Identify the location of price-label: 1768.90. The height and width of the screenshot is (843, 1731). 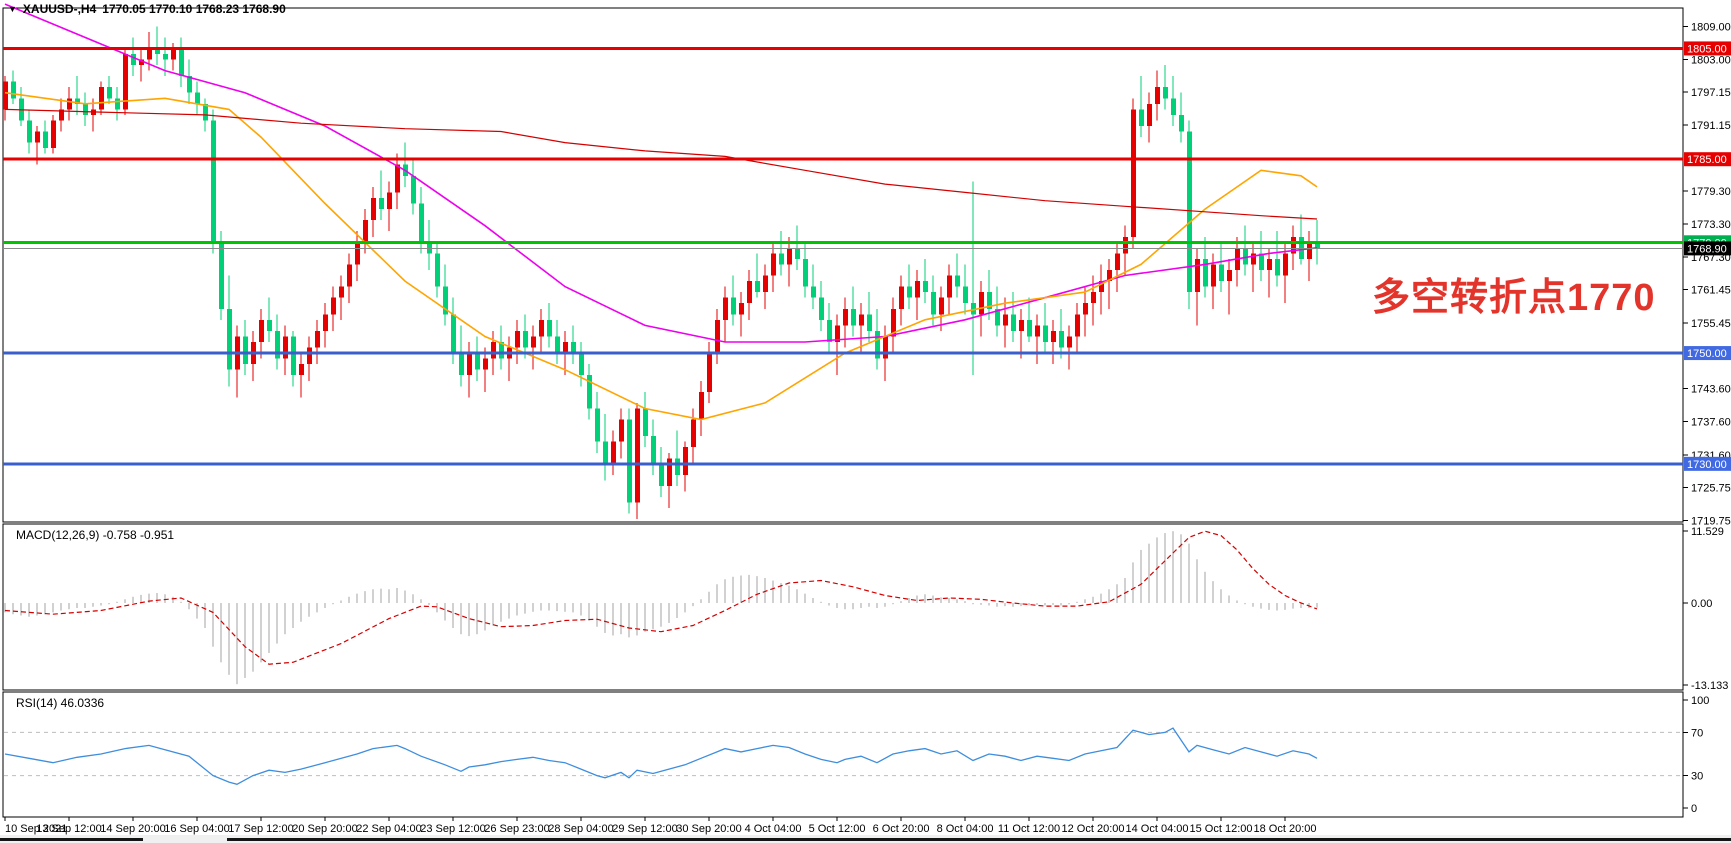
(1707, 249).